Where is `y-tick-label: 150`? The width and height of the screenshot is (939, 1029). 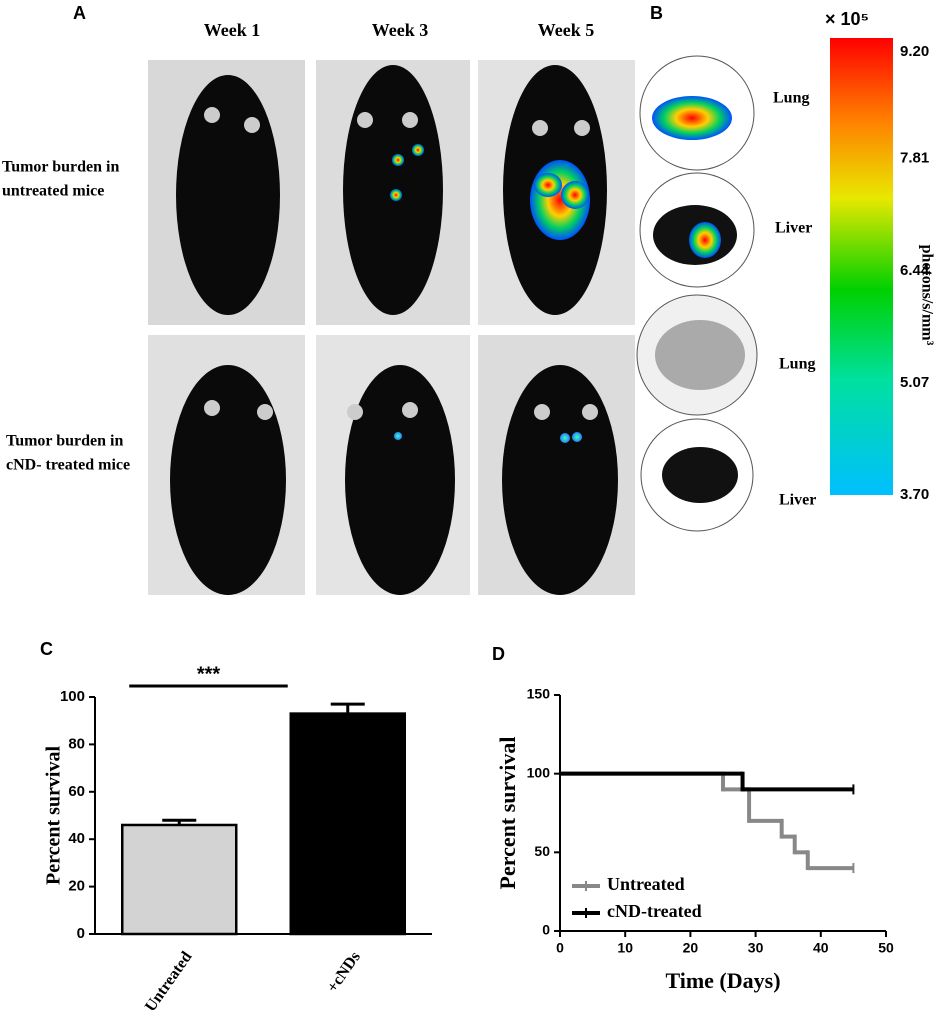
y-tick-label: 150 is located at coordinates (539, 694).